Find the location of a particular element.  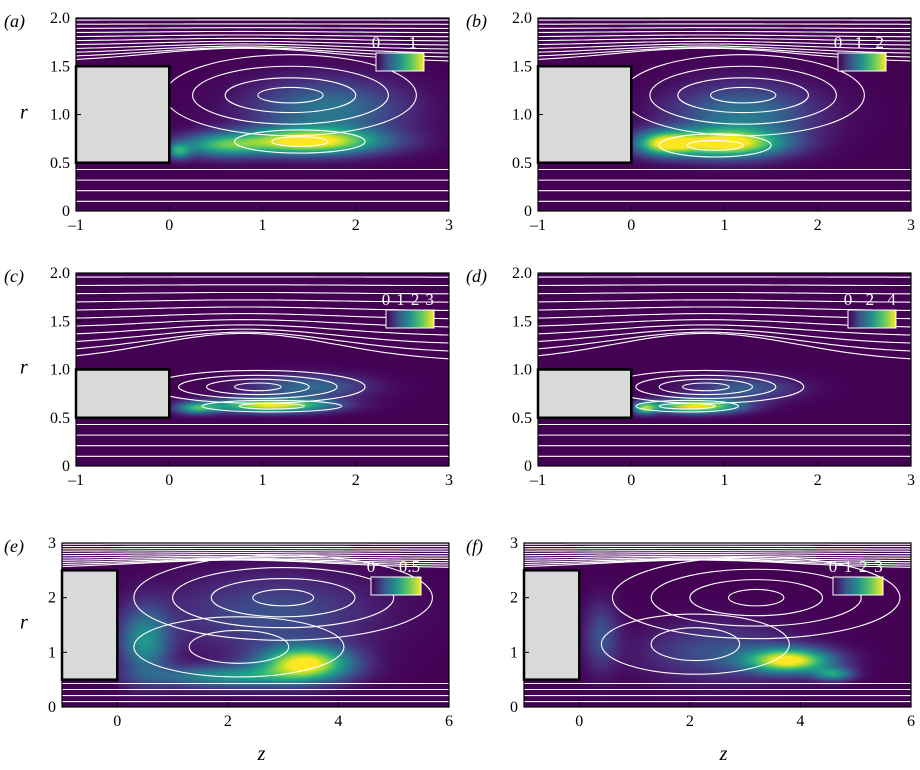

panel-label: (b) is located at coordinates (476, 21).